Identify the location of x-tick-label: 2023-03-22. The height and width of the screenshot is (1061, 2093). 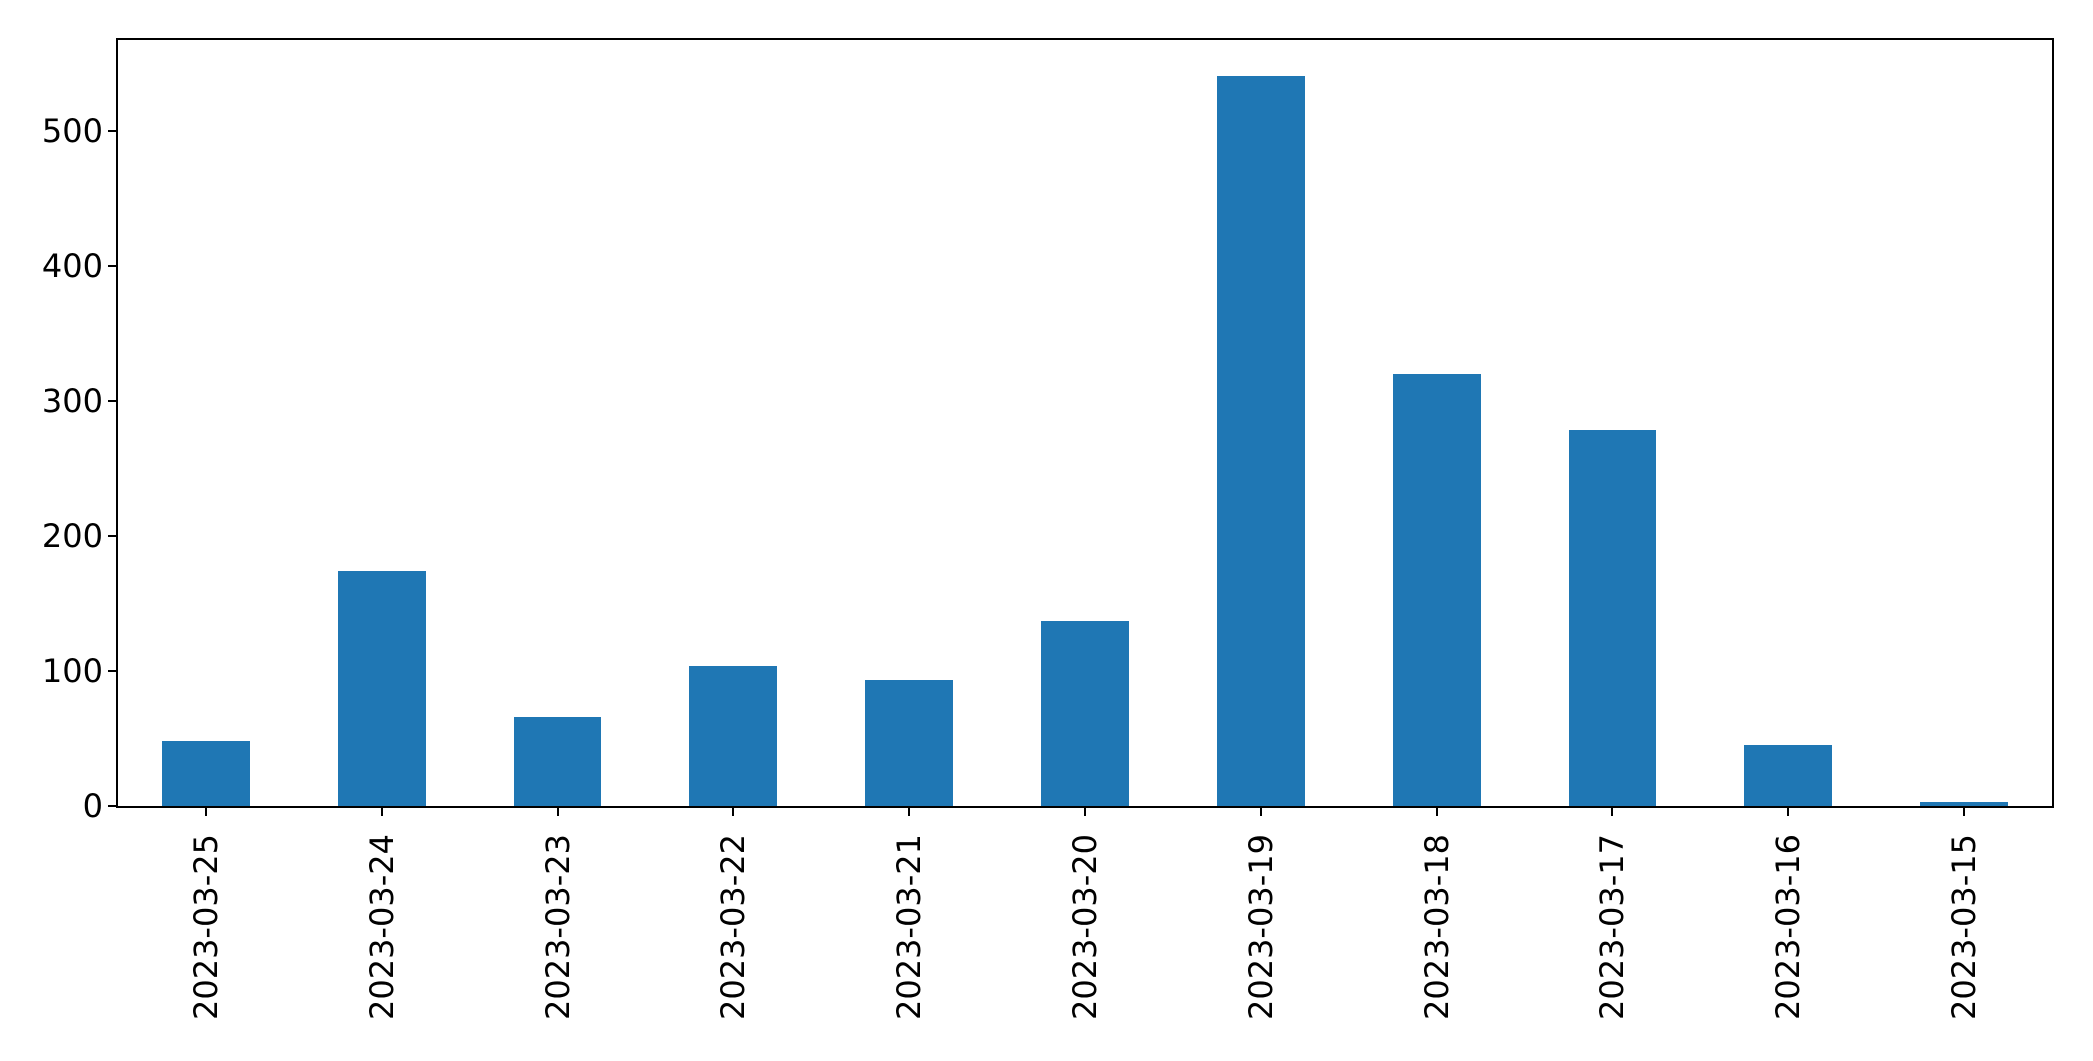
(733, 927).